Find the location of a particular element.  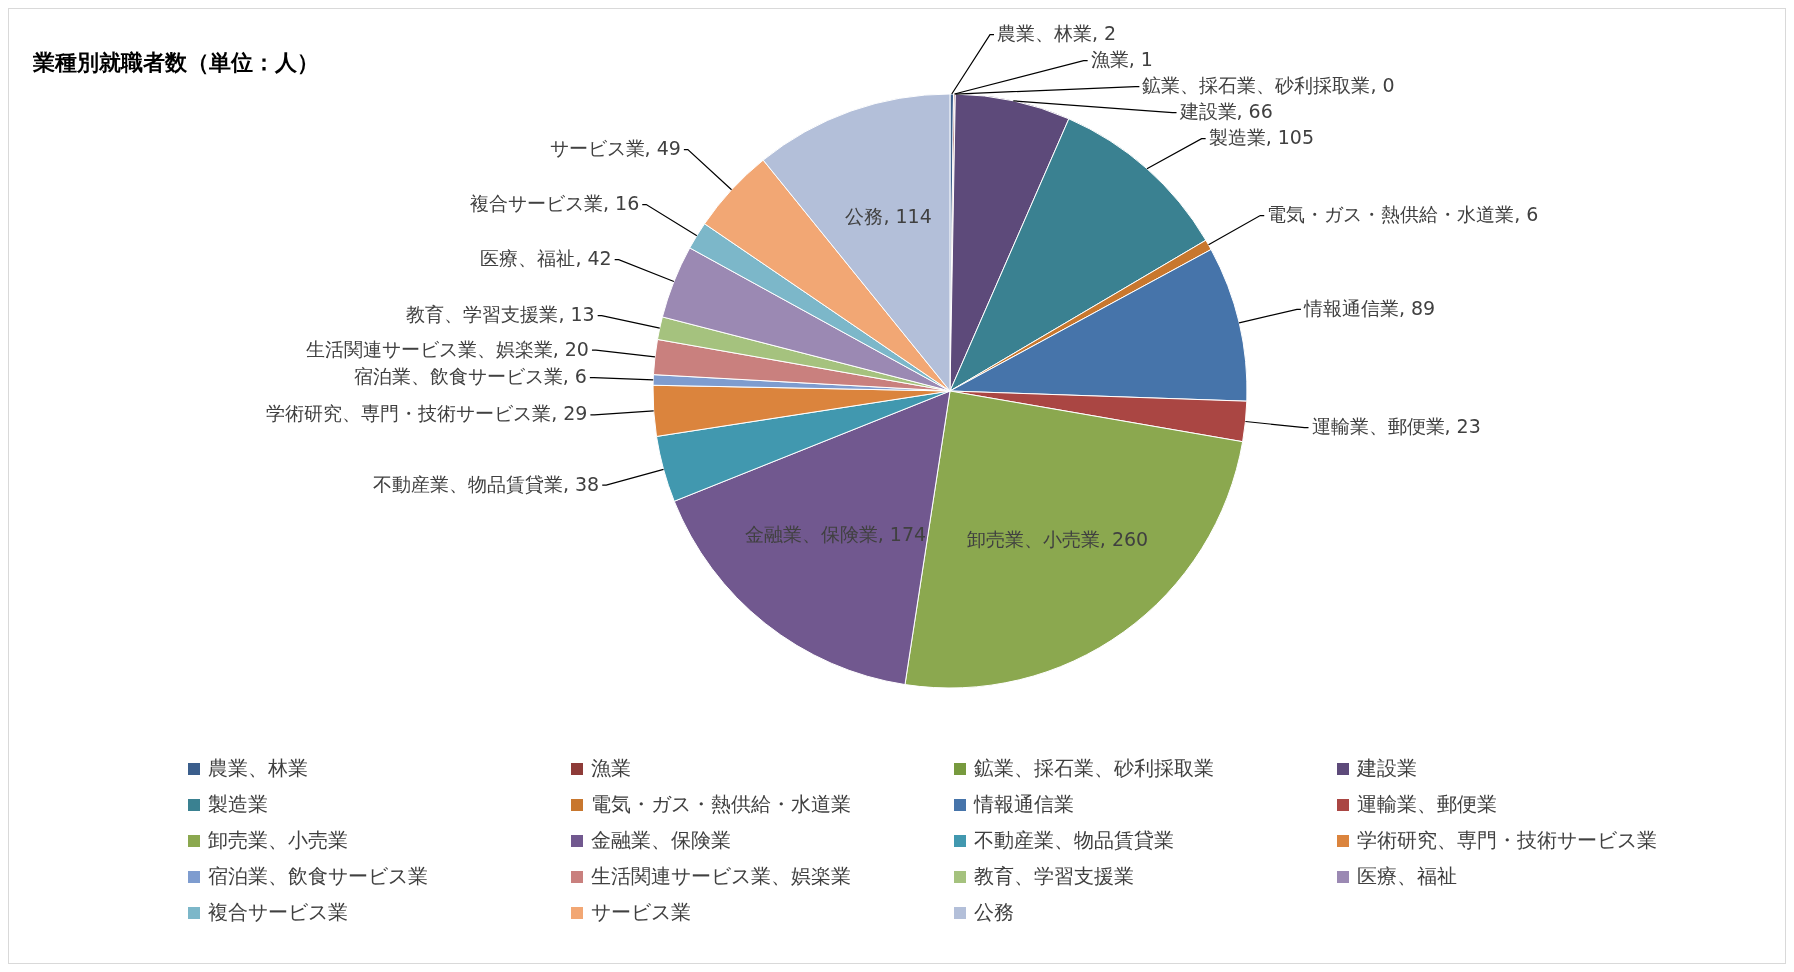

legend-label: 公務 is located at coordinates (994, 911).